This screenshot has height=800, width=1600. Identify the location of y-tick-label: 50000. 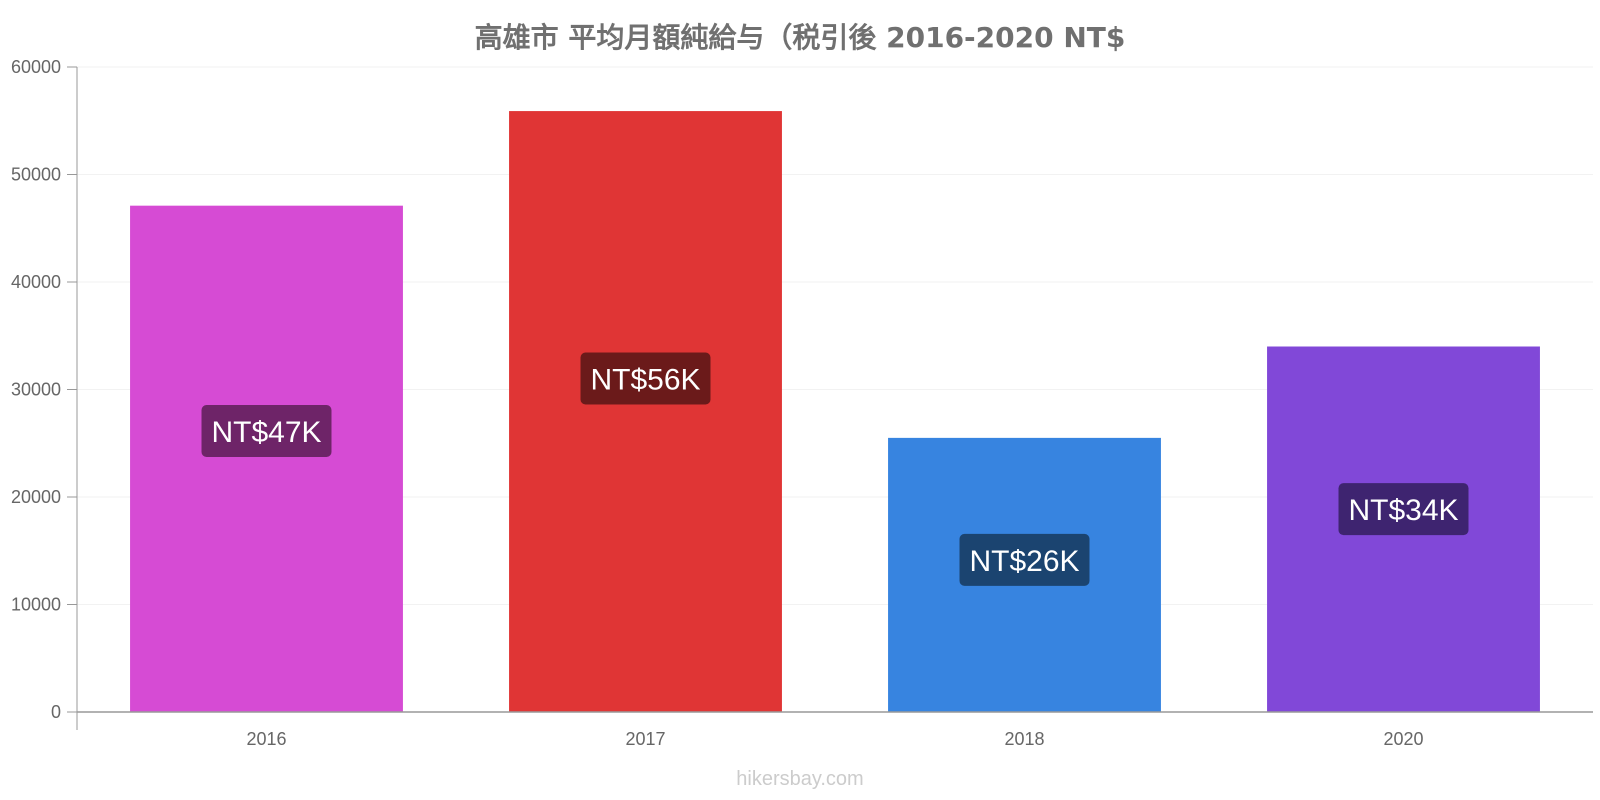
(36, 175).